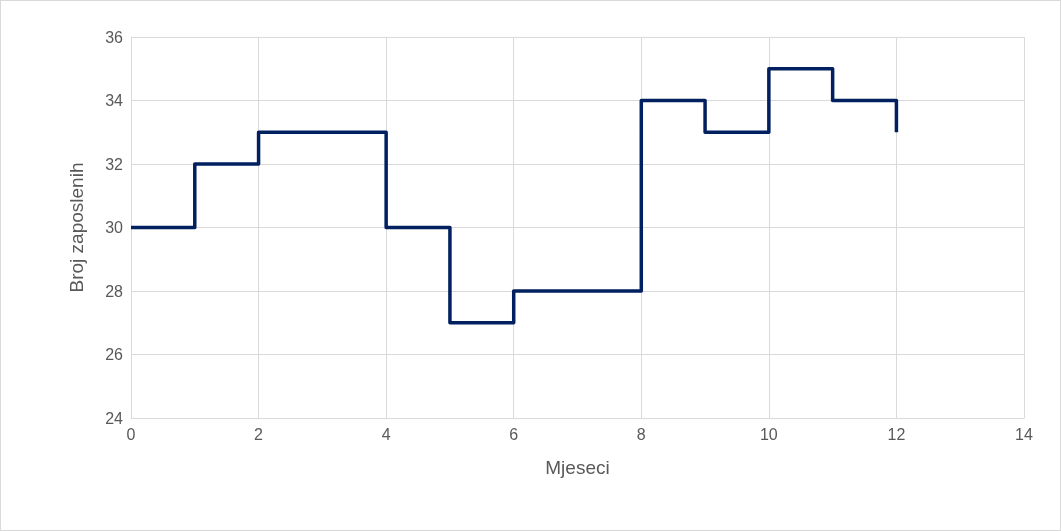 The height and width of the screenshot is (531, 1061). What do you see at coordinates (1024, 434) in the screenshot?
I see `x-tick-label: 14` at bounding box center [1024, 434].